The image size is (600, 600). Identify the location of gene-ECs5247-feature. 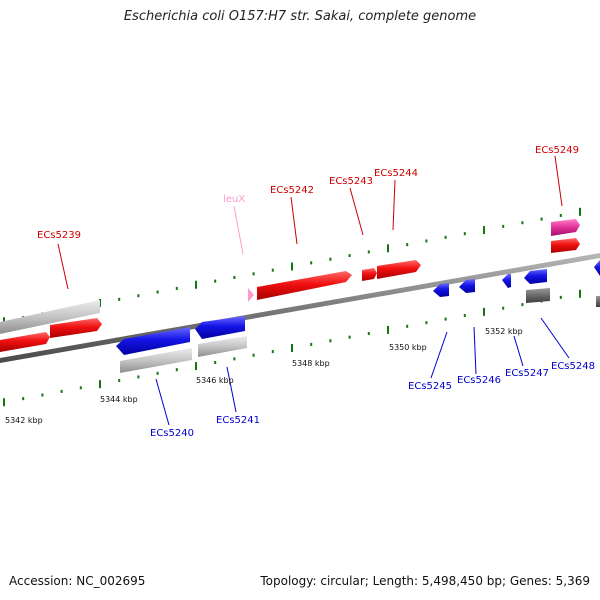
(506, 281).